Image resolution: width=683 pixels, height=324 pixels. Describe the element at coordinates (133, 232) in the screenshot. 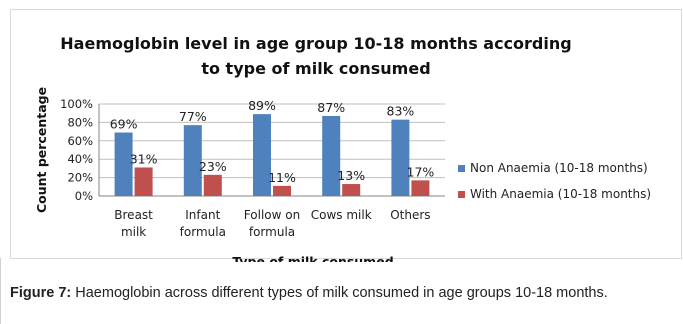

I see `x-tick-label: milk` at that location.